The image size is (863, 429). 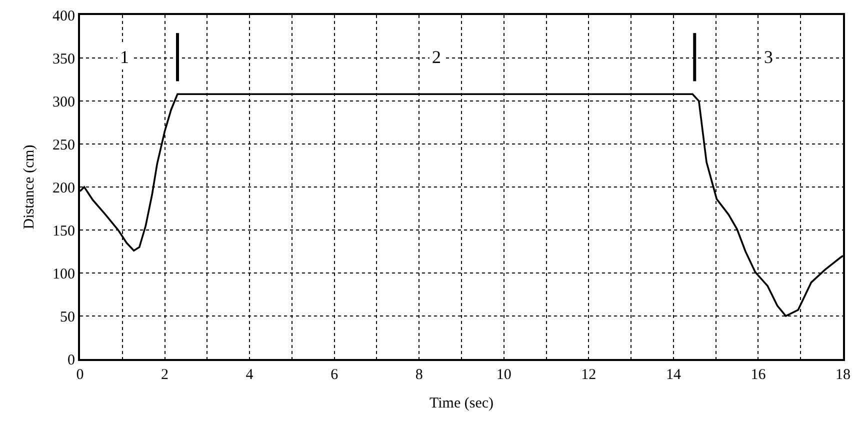 What do you see at coordinates (436, 57) in the screenshot?
I see `annotation: 2` at bounding box center [436, 57].